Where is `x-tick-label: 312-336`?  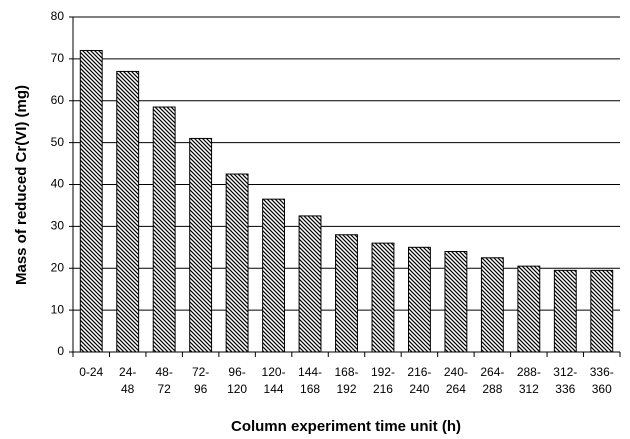 x-tick-label: 312-336 is located at coordinates (565, 380).